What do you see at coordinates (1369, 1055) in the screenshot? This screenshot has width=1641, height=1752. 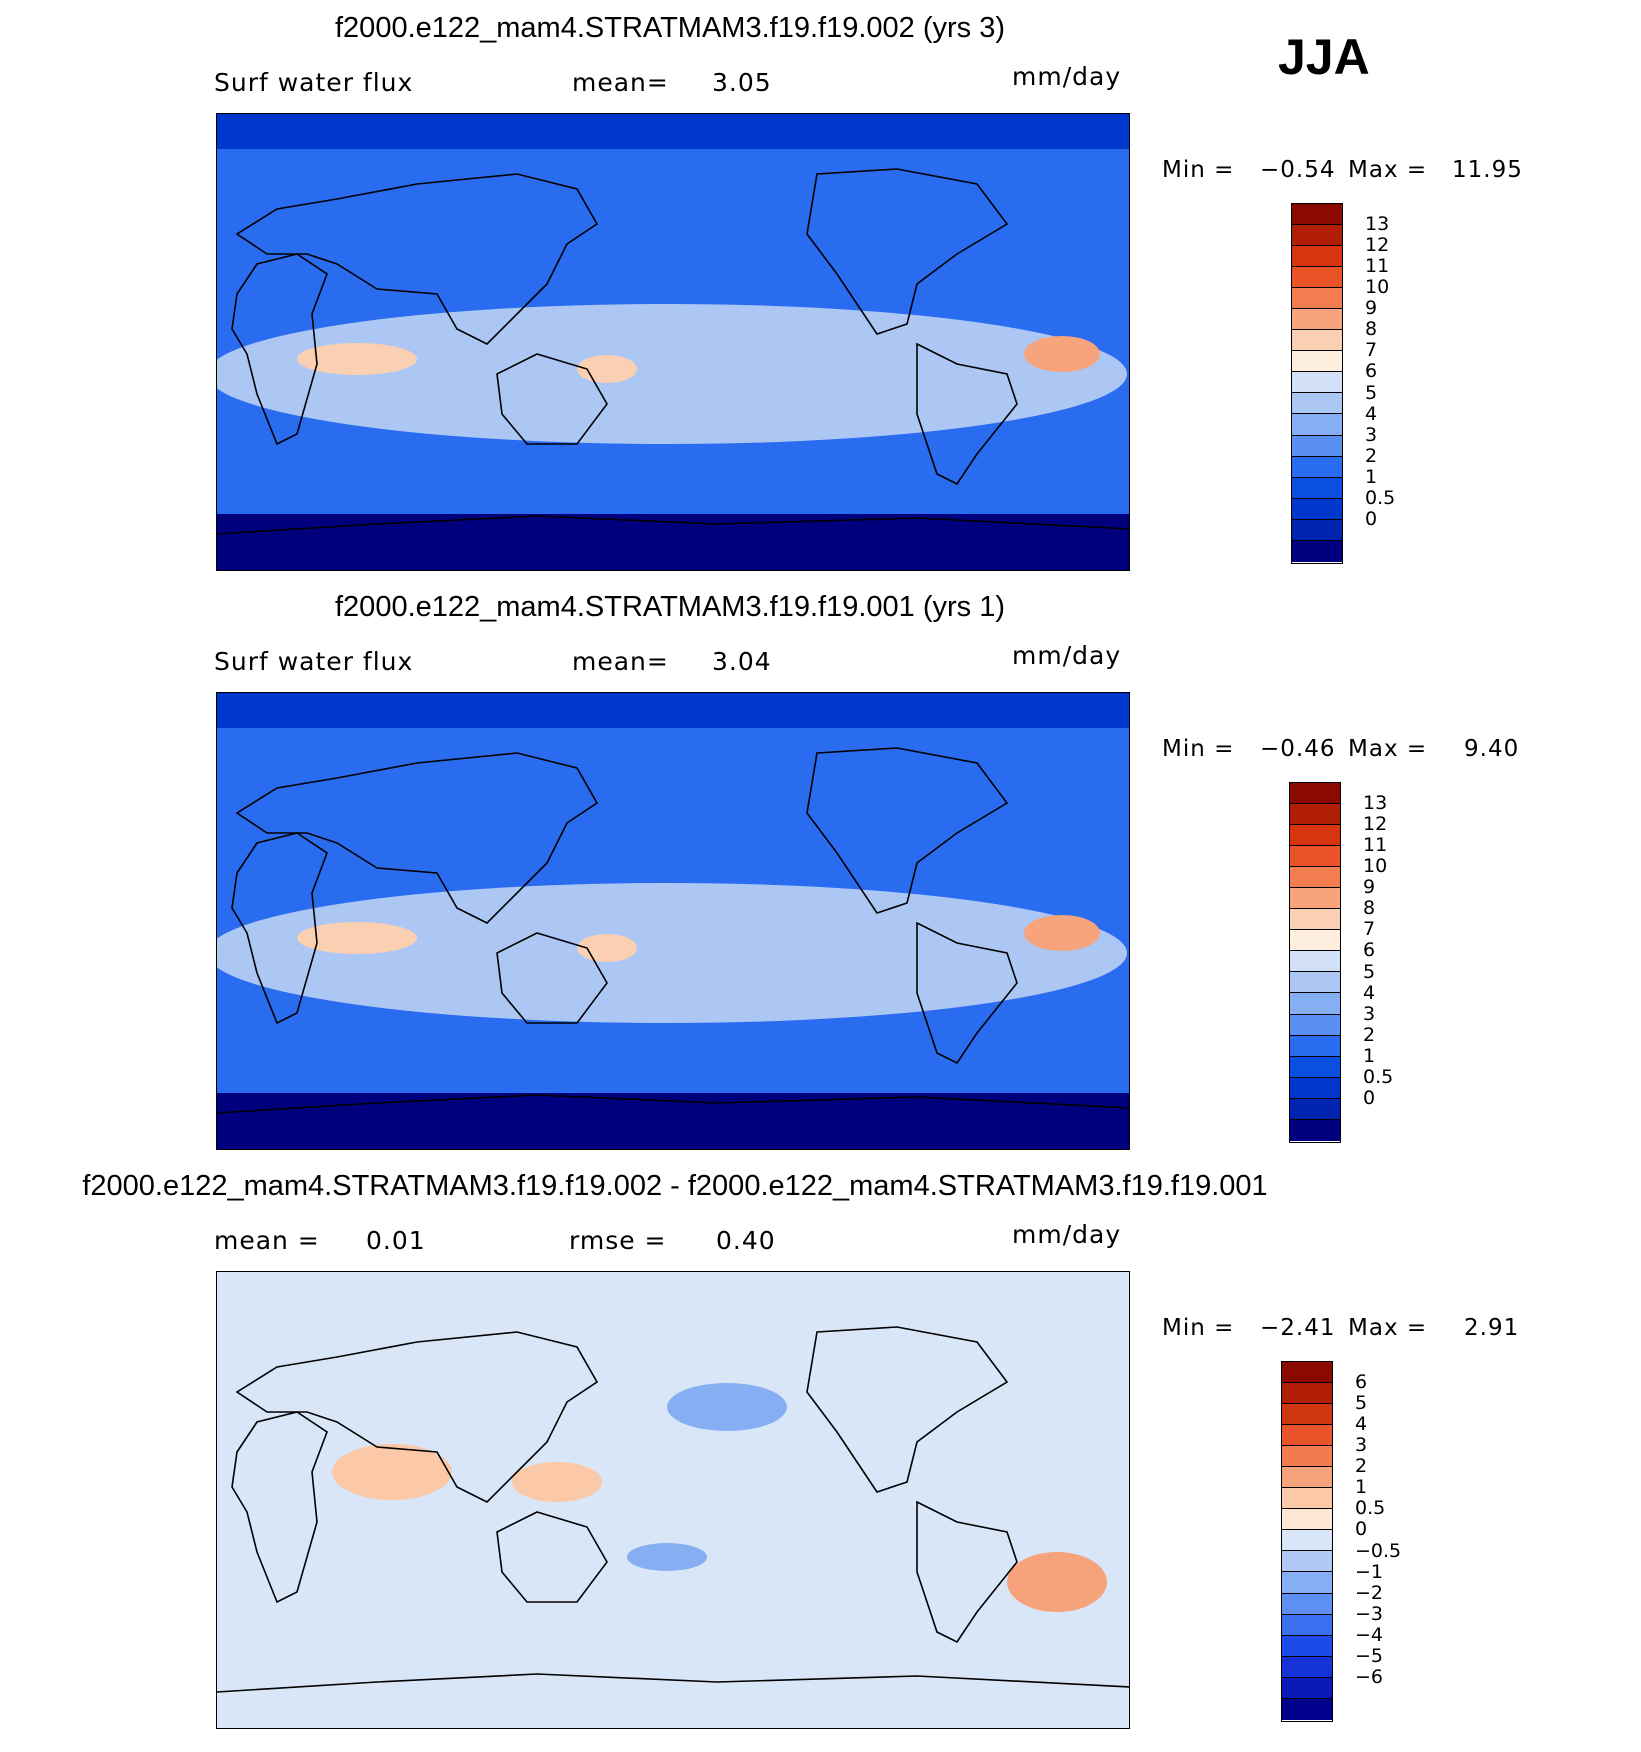 I see `colorbar-tick-label: 1` at bounding box center [1369, 1055].